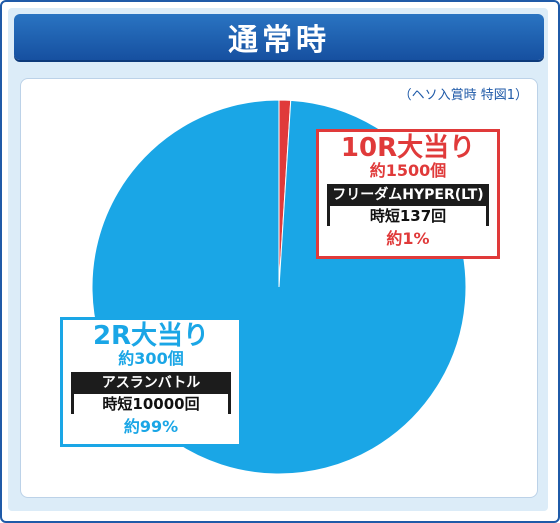  Describe the element at coordinates (151, 393) in the screenshot. I see `callout-2r-mode-box: アスランバトル 時短10000回` at that location.